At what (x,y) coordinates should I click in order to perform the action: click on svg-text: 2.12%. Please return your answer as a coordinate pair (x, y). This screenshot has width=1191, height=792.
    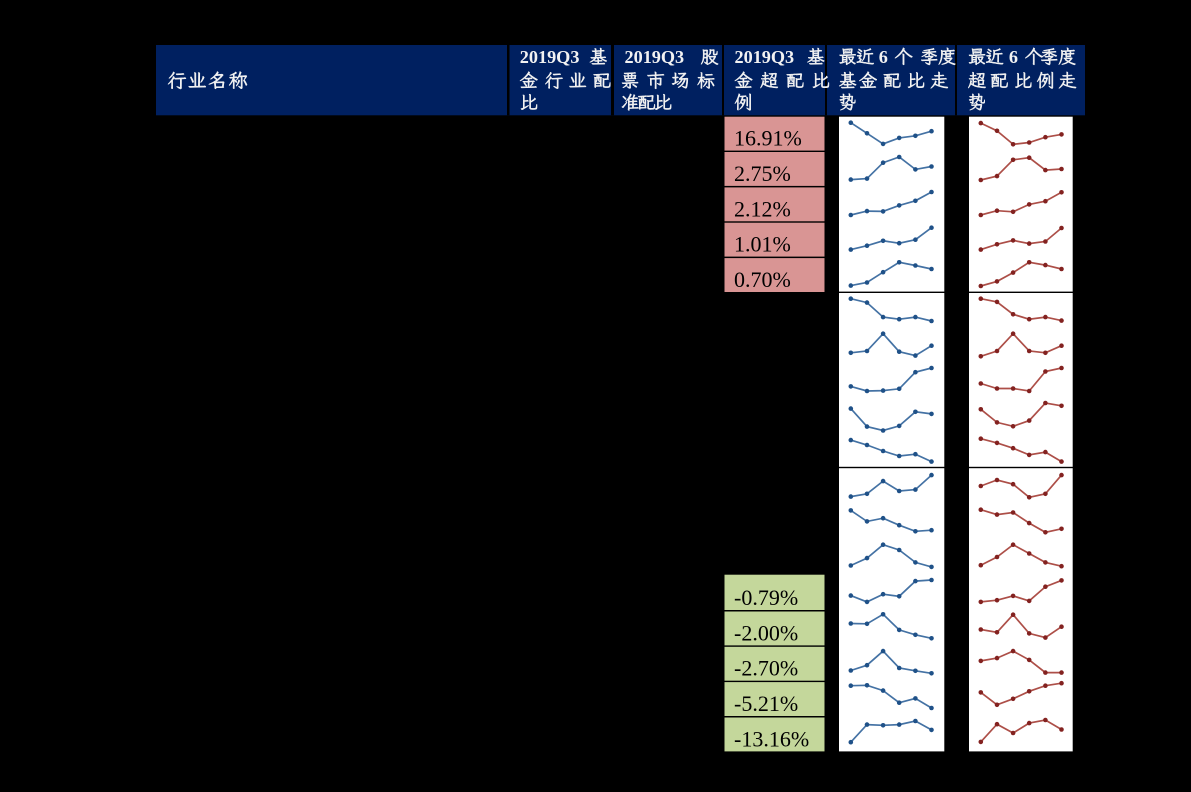
    Looking at the image, I should click on (762, 208).